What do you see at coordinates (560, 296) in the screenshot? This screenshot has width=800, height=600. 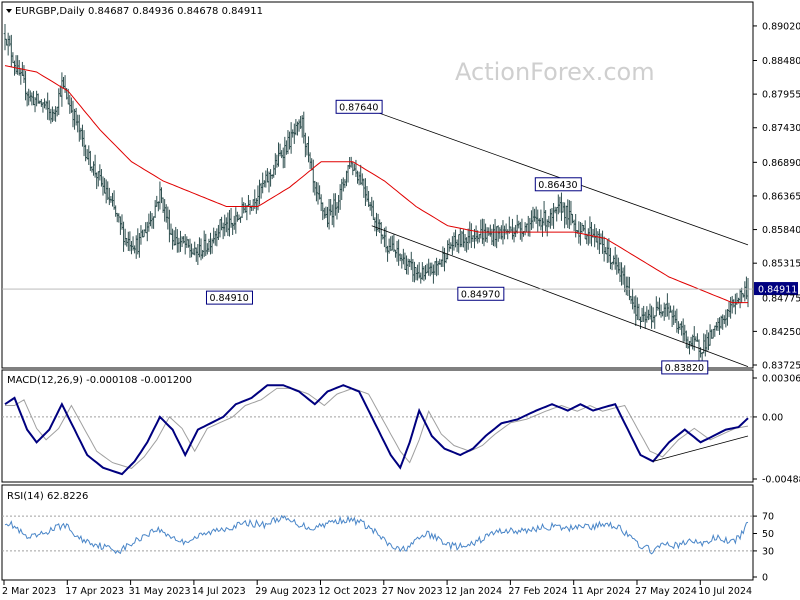 I see `channel-lower-line` at bounding box center [560, 296].